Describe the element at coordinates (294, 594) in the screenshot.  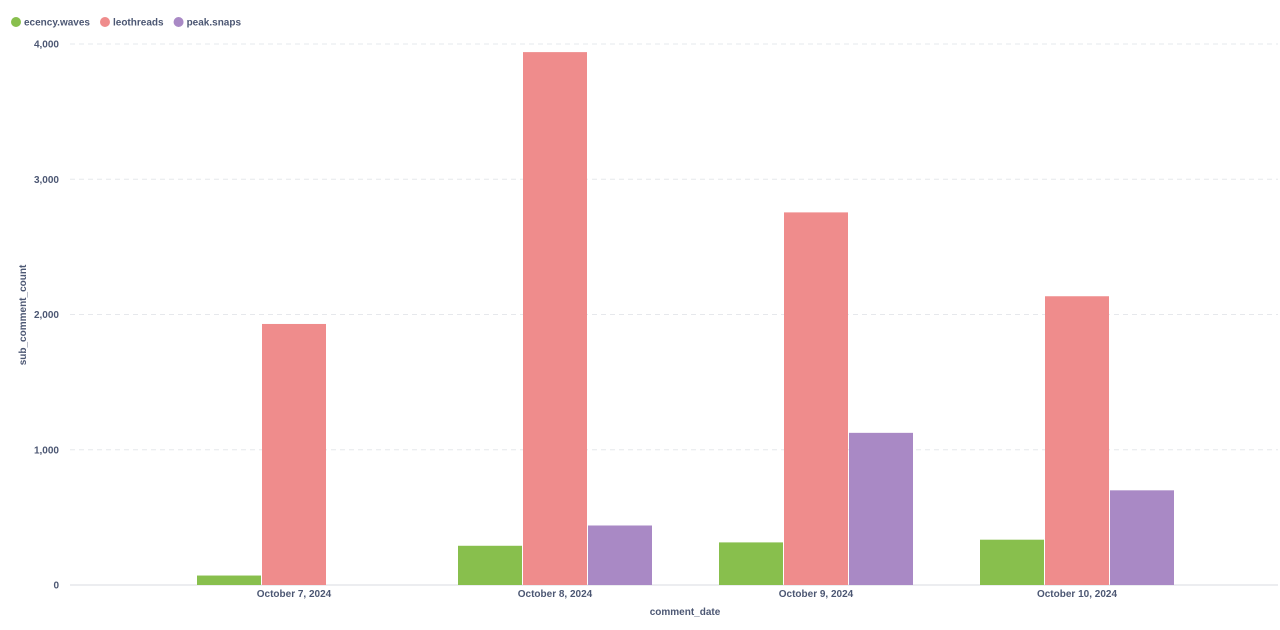
I see `x-tick-label: October 7, 2024` at that location.